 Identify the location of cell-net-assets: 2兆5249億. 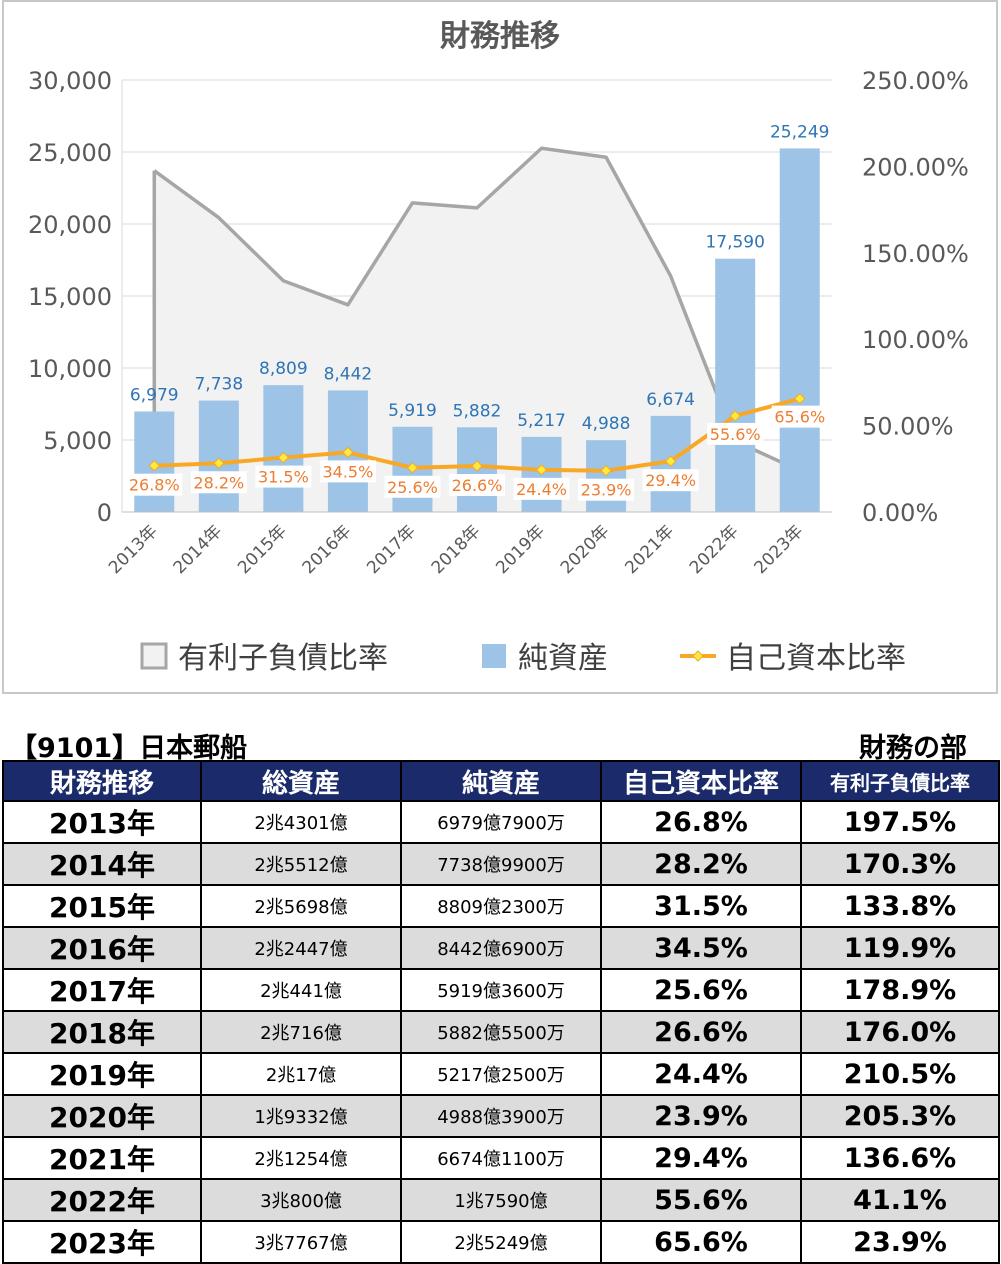
(501, 1242).